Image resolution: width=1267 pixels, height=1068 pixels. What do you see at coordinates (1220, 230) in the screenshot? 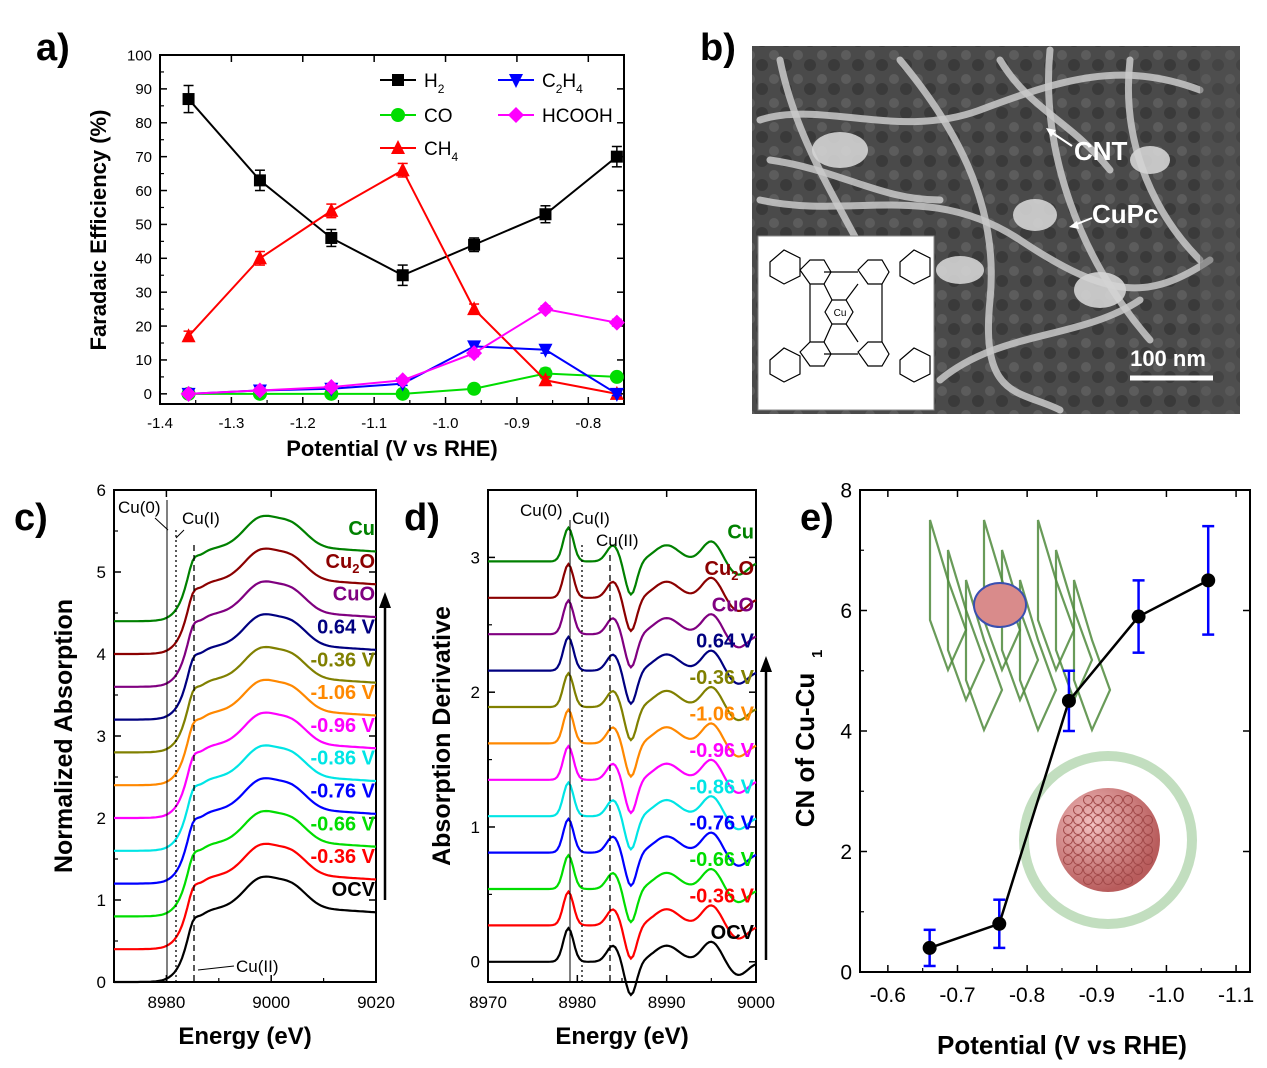
I see `sem-dark-edge` at bounding box center [1220, 230].